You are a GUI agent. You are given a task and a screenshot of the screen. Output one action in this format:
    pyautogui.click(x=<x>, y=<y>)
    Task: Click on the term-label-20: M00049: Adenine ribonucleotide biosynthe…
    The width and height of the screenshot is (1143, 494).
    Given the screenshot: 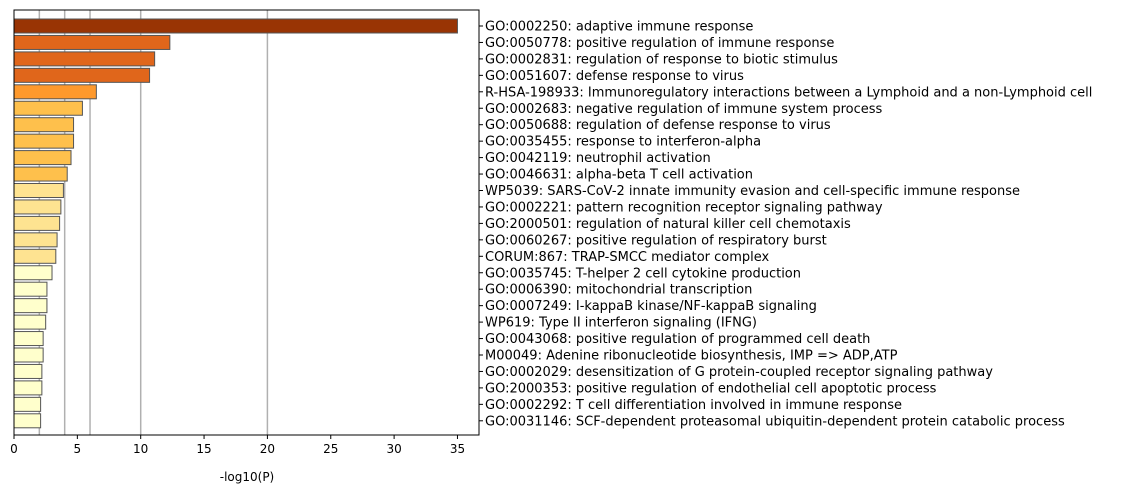 What is the action you would take?
    pyautogui.click(x=691, y=356)
    